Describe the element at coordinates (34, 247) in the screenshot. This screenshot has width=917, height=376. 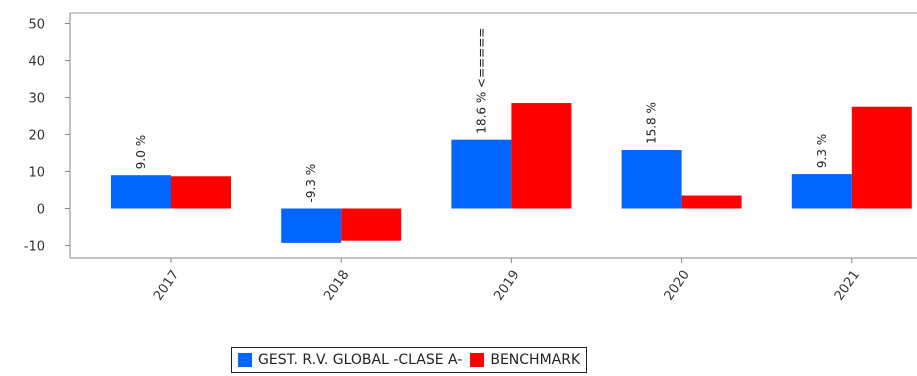
I see `y-tick-label: -10` at that location.